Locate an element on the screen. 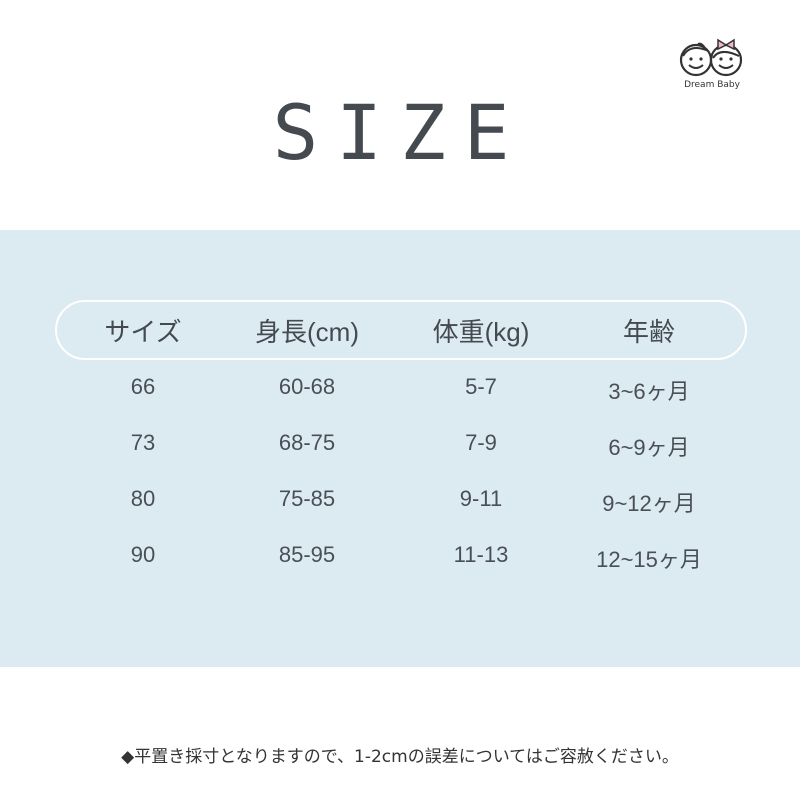 Image resolution: width=800 pixels, height=800 pixels. table-header-bar is located at coordinates (401, 330).